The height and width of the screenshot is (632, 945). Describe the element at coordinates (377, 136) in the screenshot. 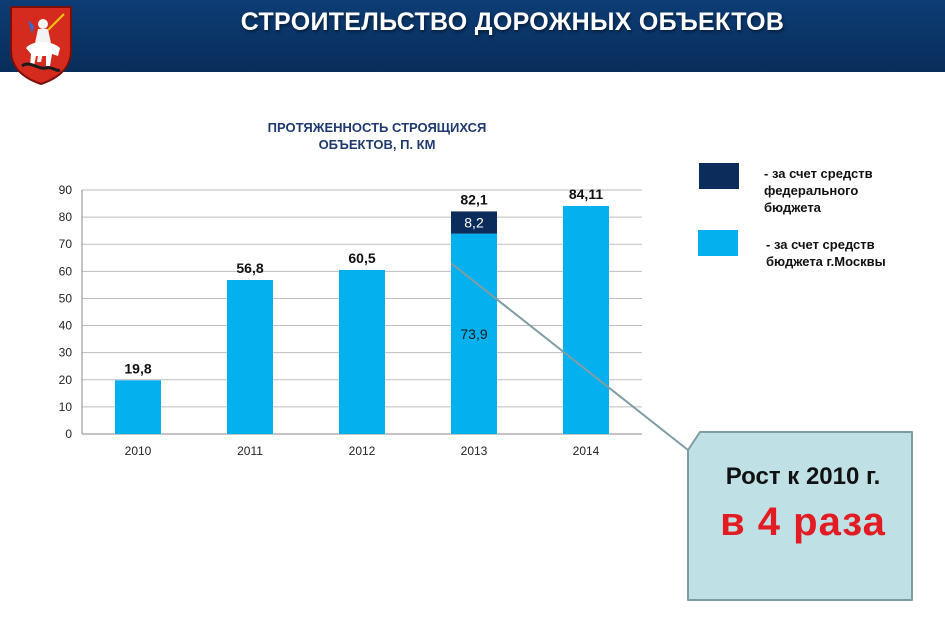

I see `chart-title: ПРОТЯЖЕННОСТЬ СТРОЯЩИХСЯ ОБЪЕКТОВ, П. КМ` at that location.